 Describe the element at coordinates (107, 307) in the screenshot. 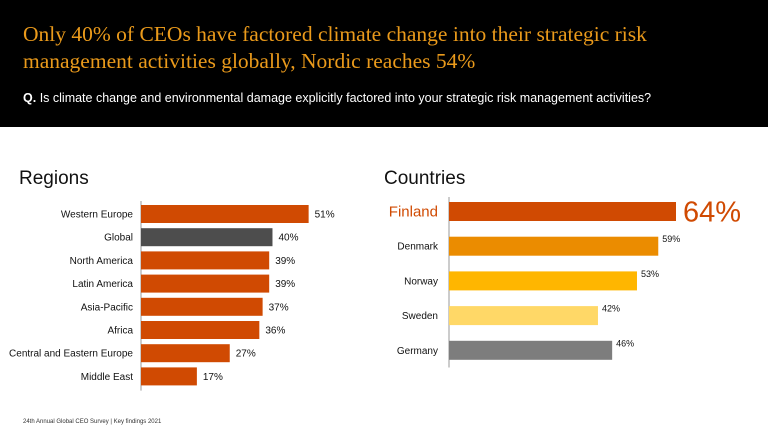

I see `regions-category-label: Asia-Pacific` at that location.